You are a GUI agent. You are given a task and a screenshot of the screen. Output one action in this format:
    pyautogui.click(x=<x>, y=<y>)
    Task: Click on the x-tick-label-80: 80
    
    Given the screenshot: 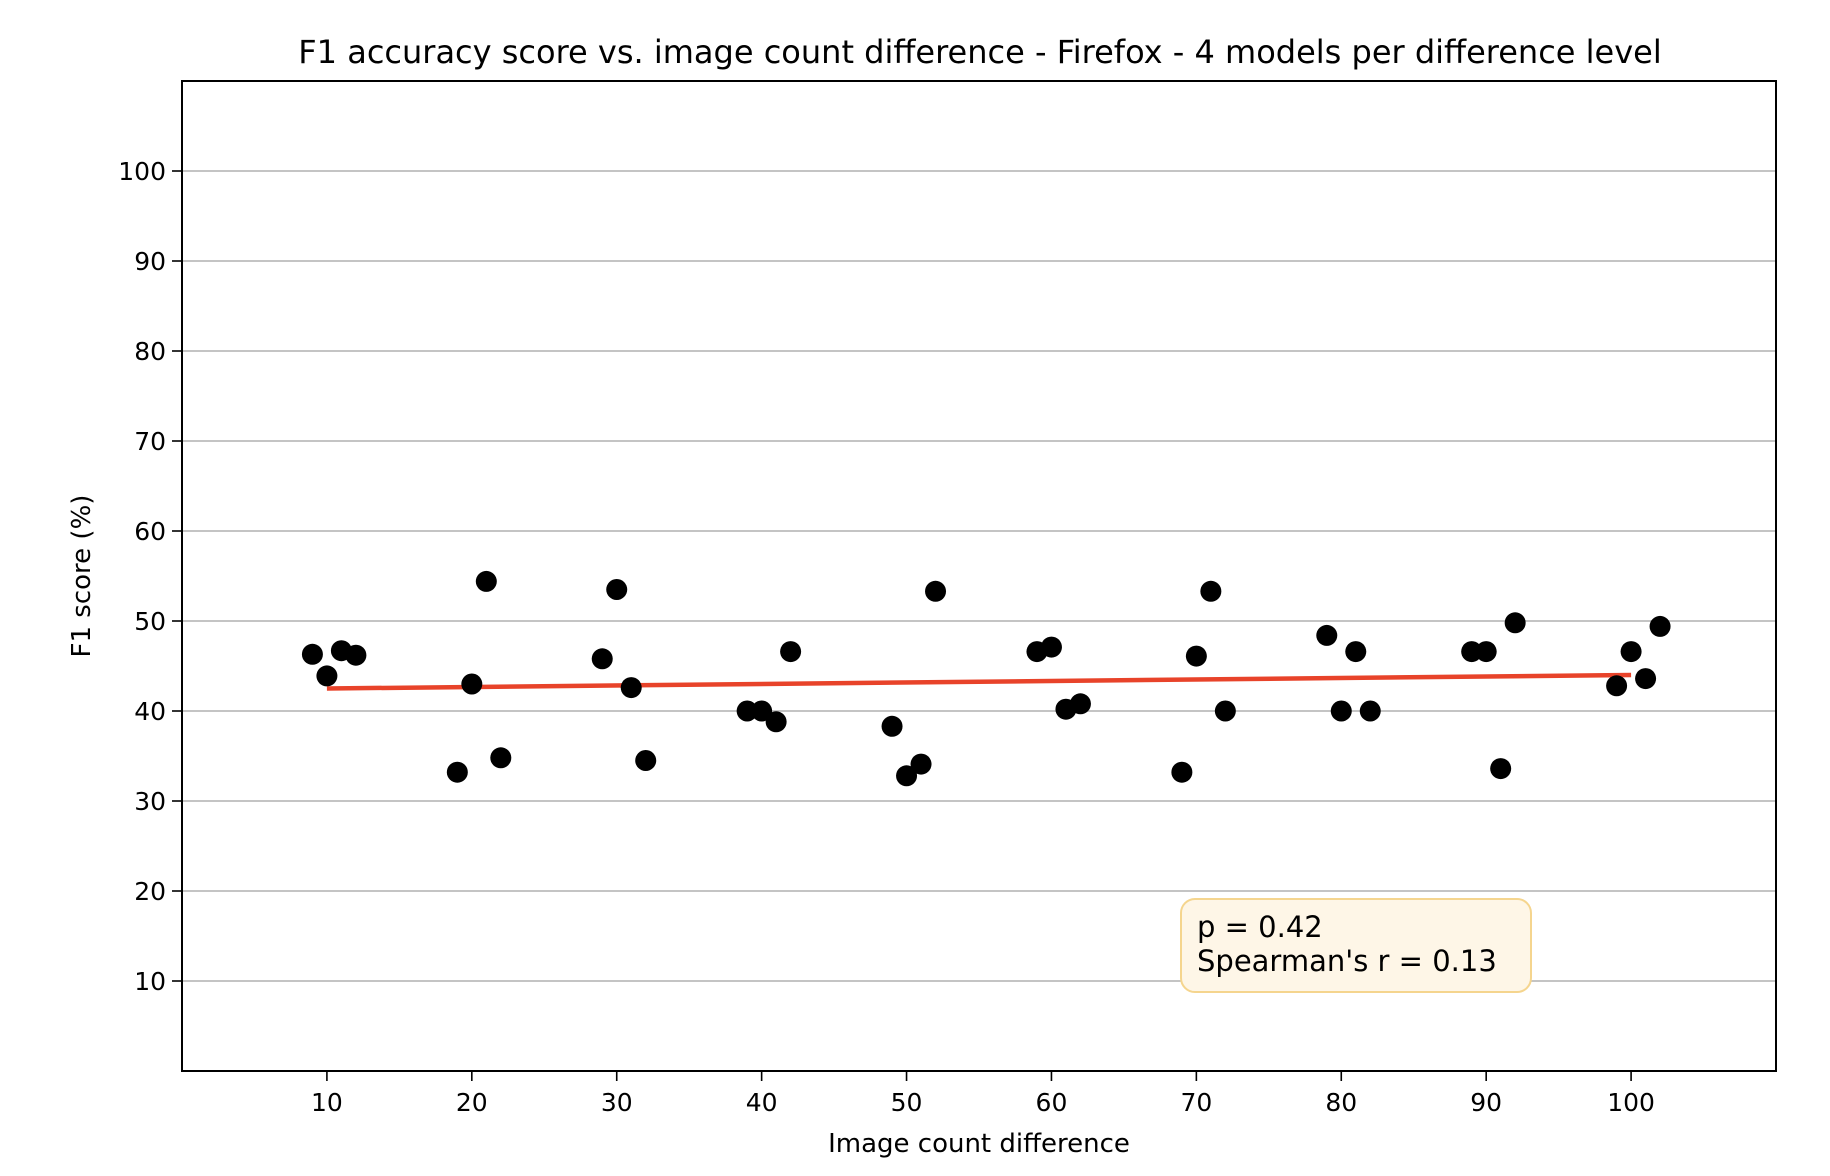 What is the action you would take?
    pyautogui.click(x=1341, y=1102)
    